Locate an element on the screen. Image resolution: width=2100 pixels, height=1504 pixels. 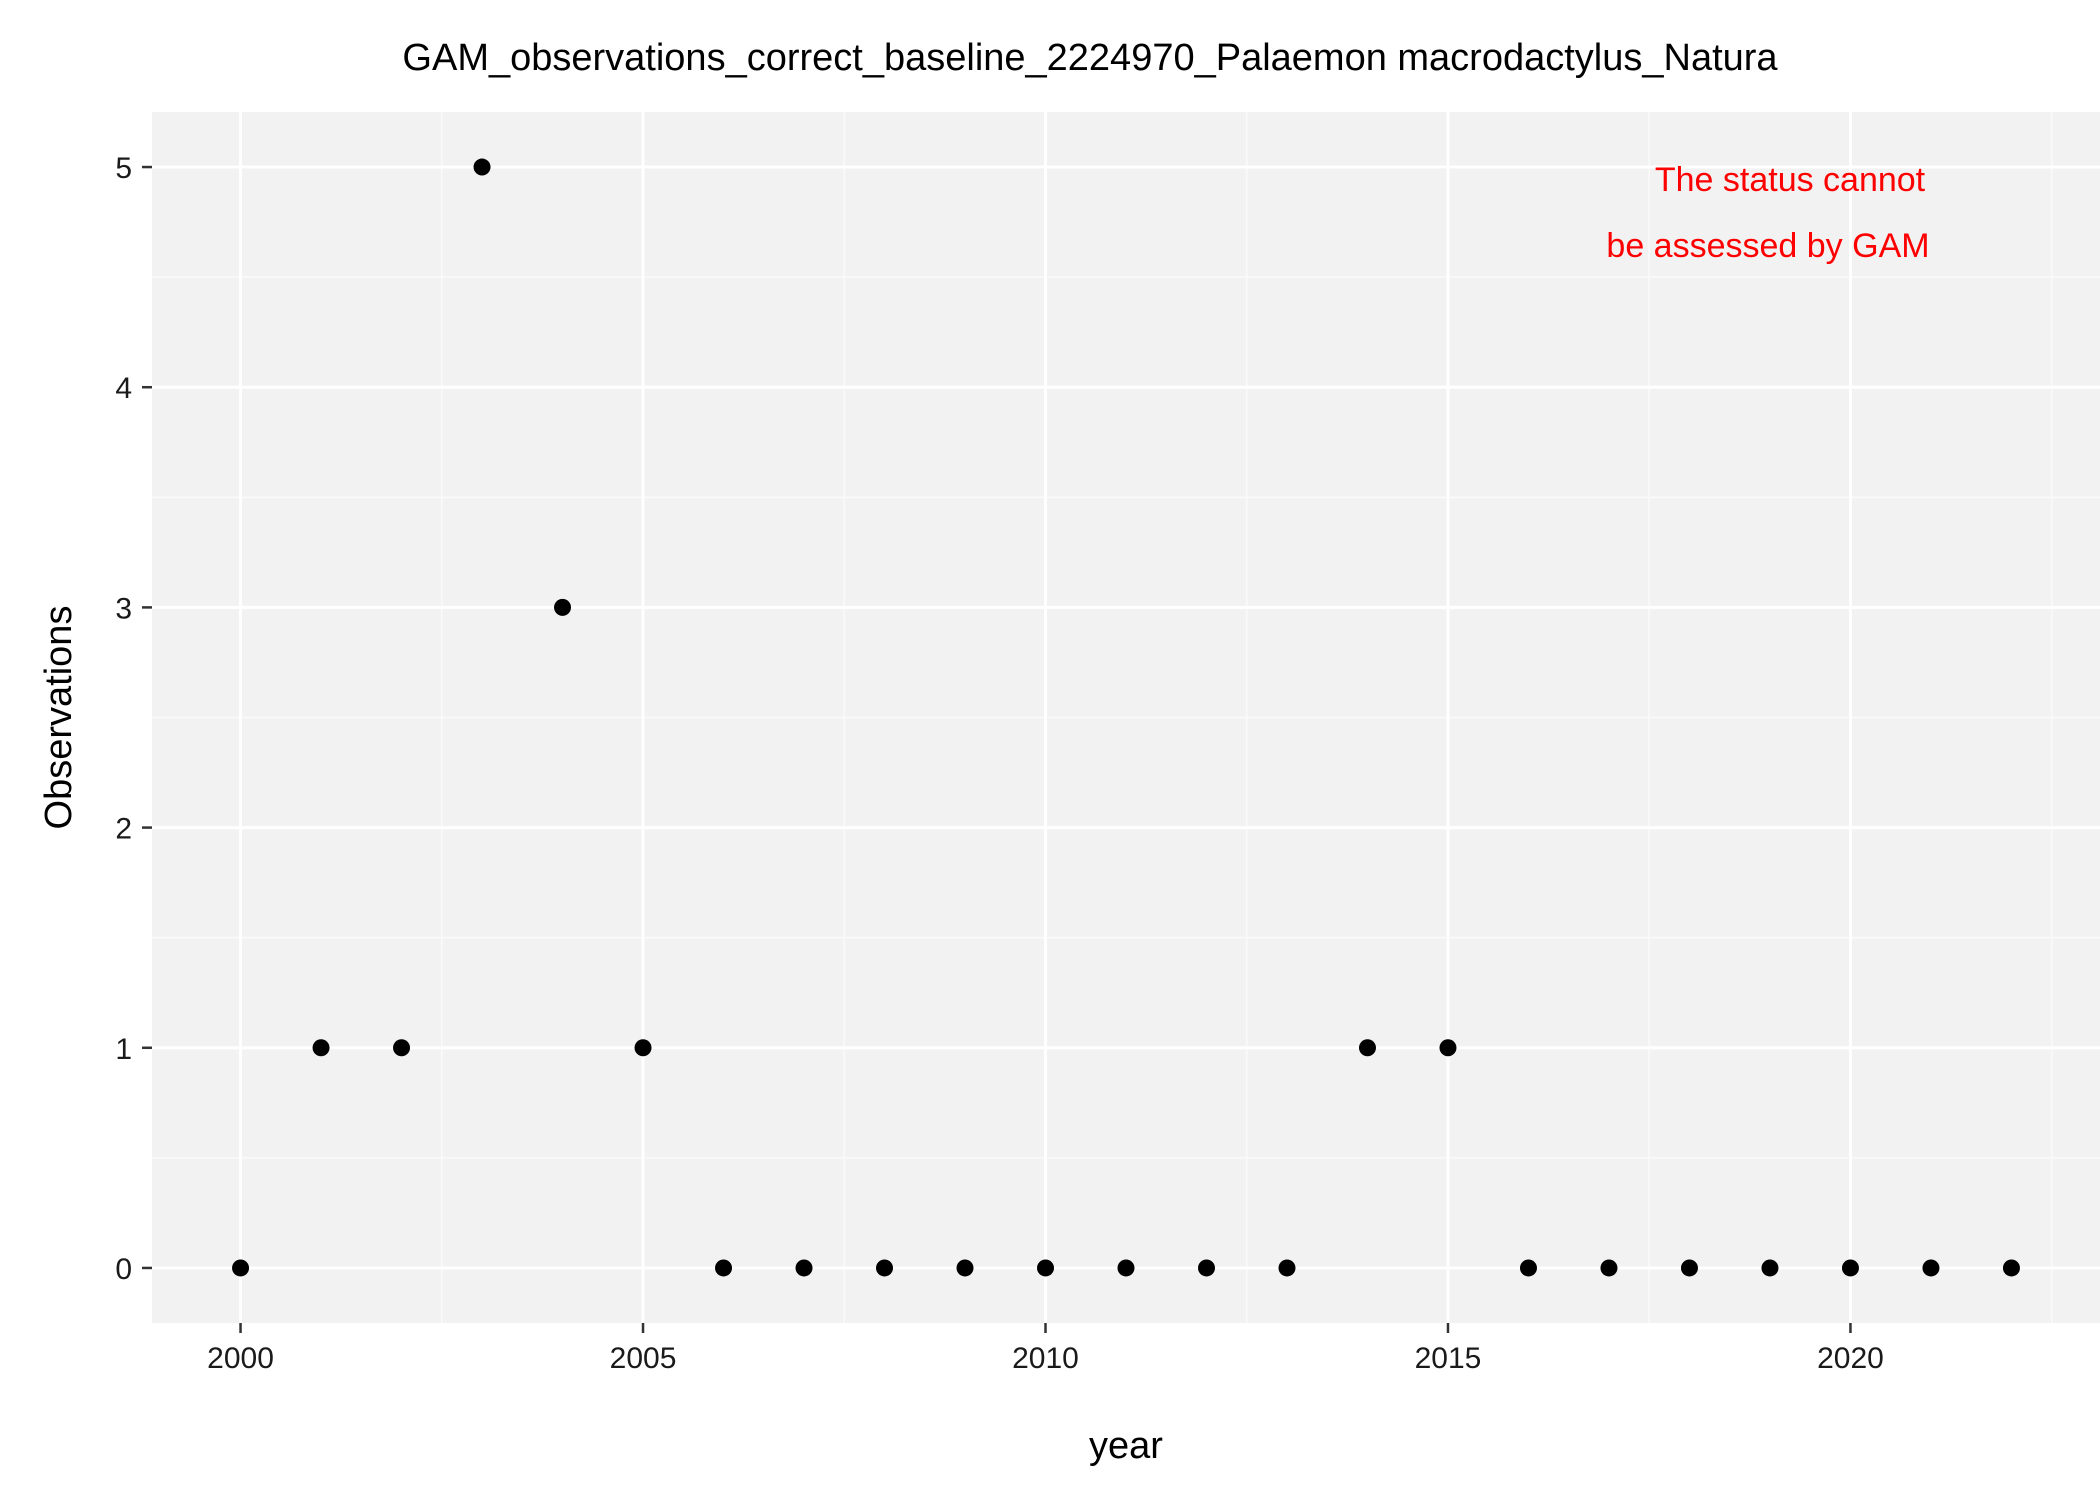
y-tick-label: 1 is located at coordinates (123, 1049).